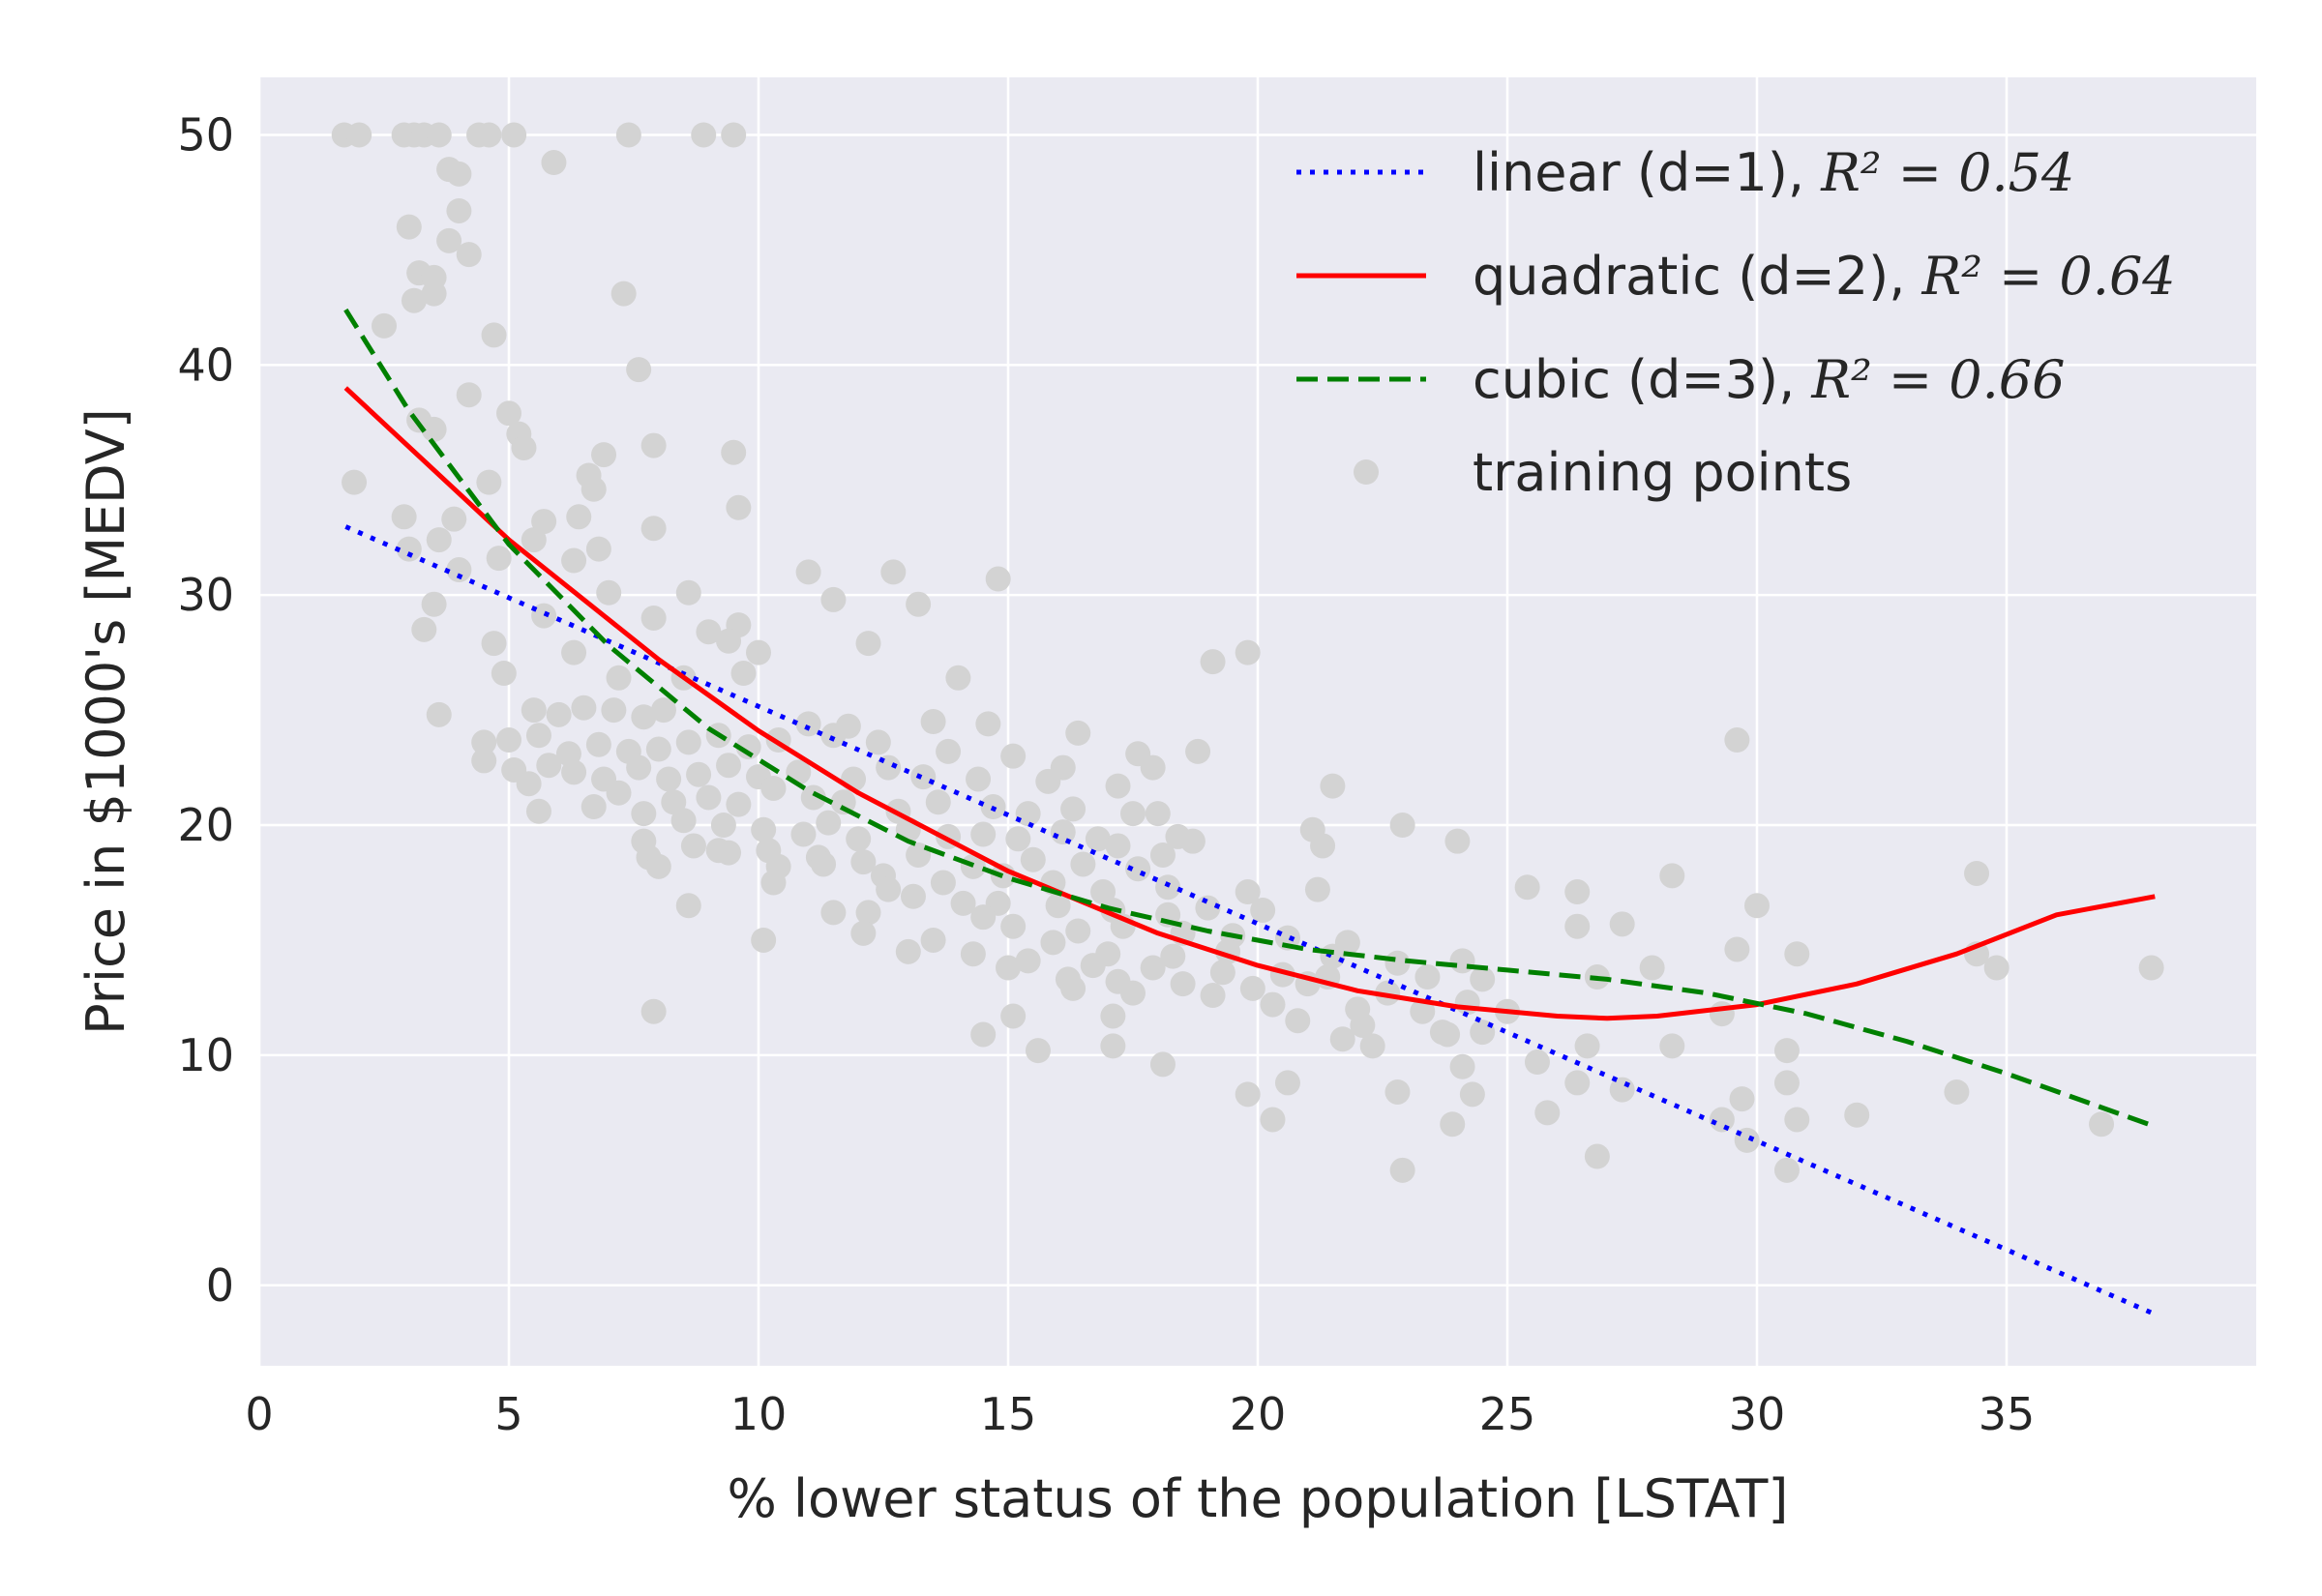 Image resolution: width=2322 pixels, height=1596 pixels. Describe the element at coordinates (1366, 472) in the screenshot. I see `legend-training-points-marker` at that location.